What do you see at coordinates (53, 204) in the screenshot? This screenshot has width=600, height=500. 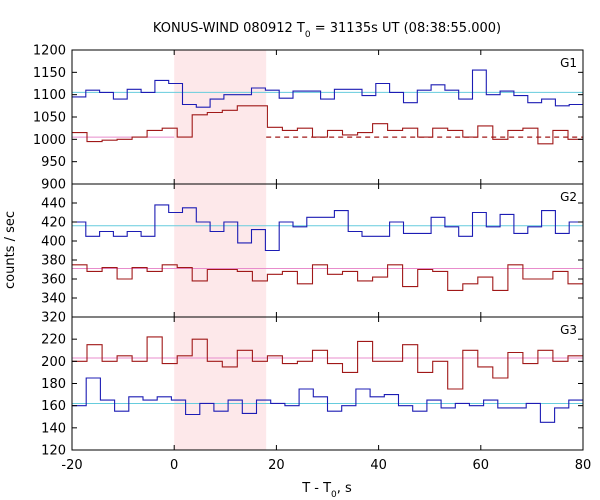 I see `y-tick-label: 440` at bounding box center [53, 204].